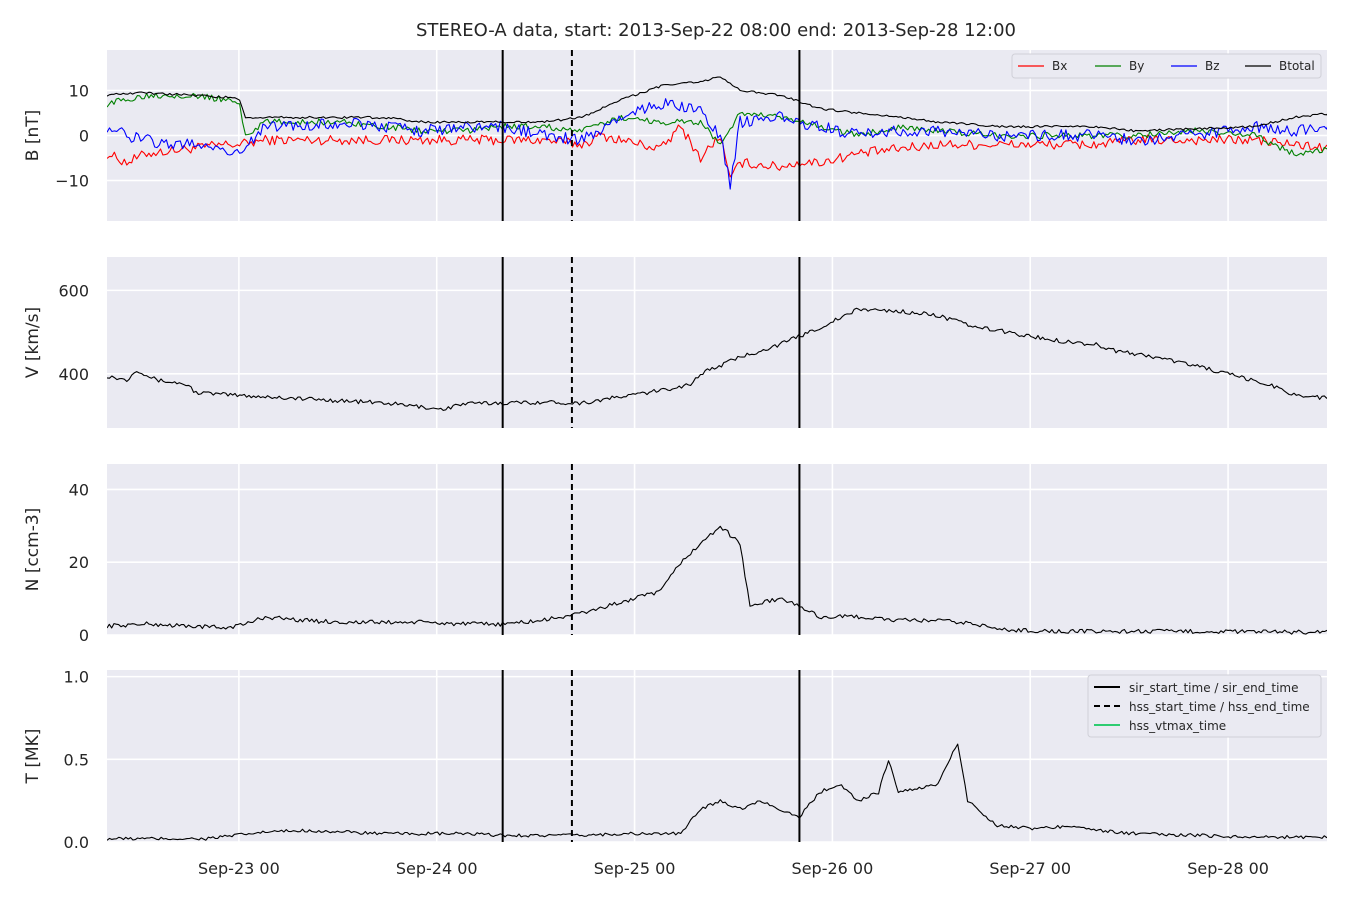 Image resolution: width=1350 pixels, height=900 pixels. Describe the element at coordinates (79, 489) in the screenshot. I see `y-tick-label: 40` at that location.